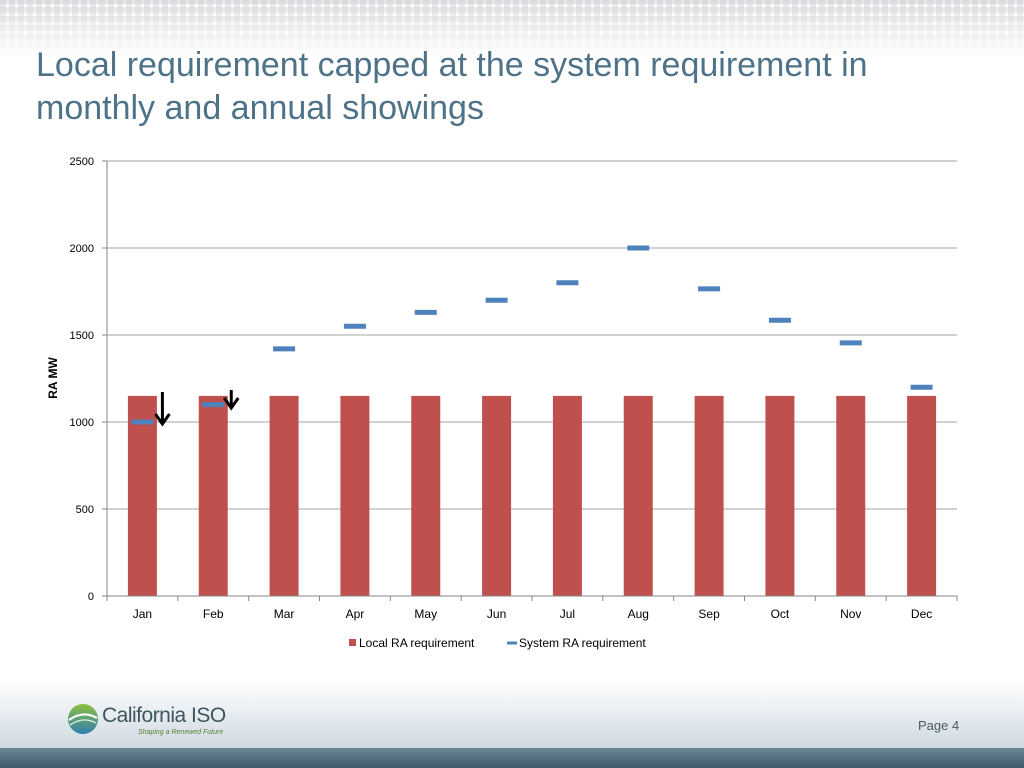 This screenshot has height=768, width=1024. Describe the element at coordinates (709, 495) in the screenshot. I see `bar-local-sep` at that location.